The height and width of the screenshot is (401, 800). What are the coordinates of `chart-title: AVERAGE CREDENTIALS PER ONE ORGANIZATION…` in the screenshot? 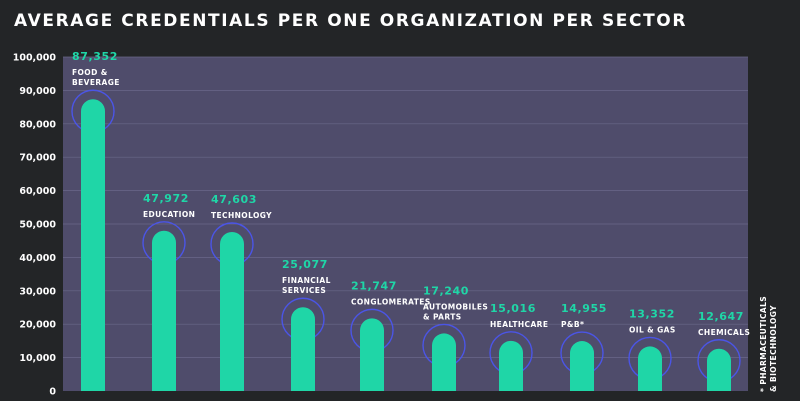 It's located at (351, 21).